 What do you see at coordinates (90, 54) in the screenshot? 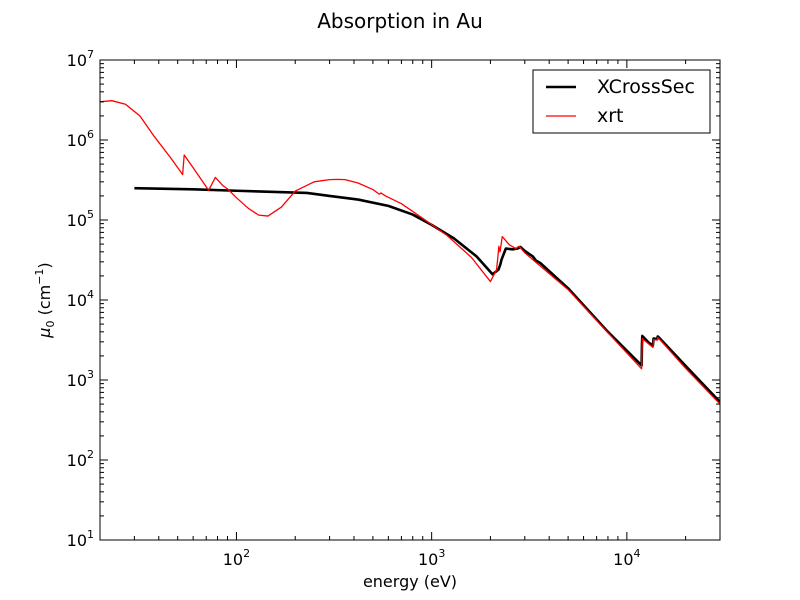
I see `y-tick-label-exponent: 7` at bounding box center [90, 54].